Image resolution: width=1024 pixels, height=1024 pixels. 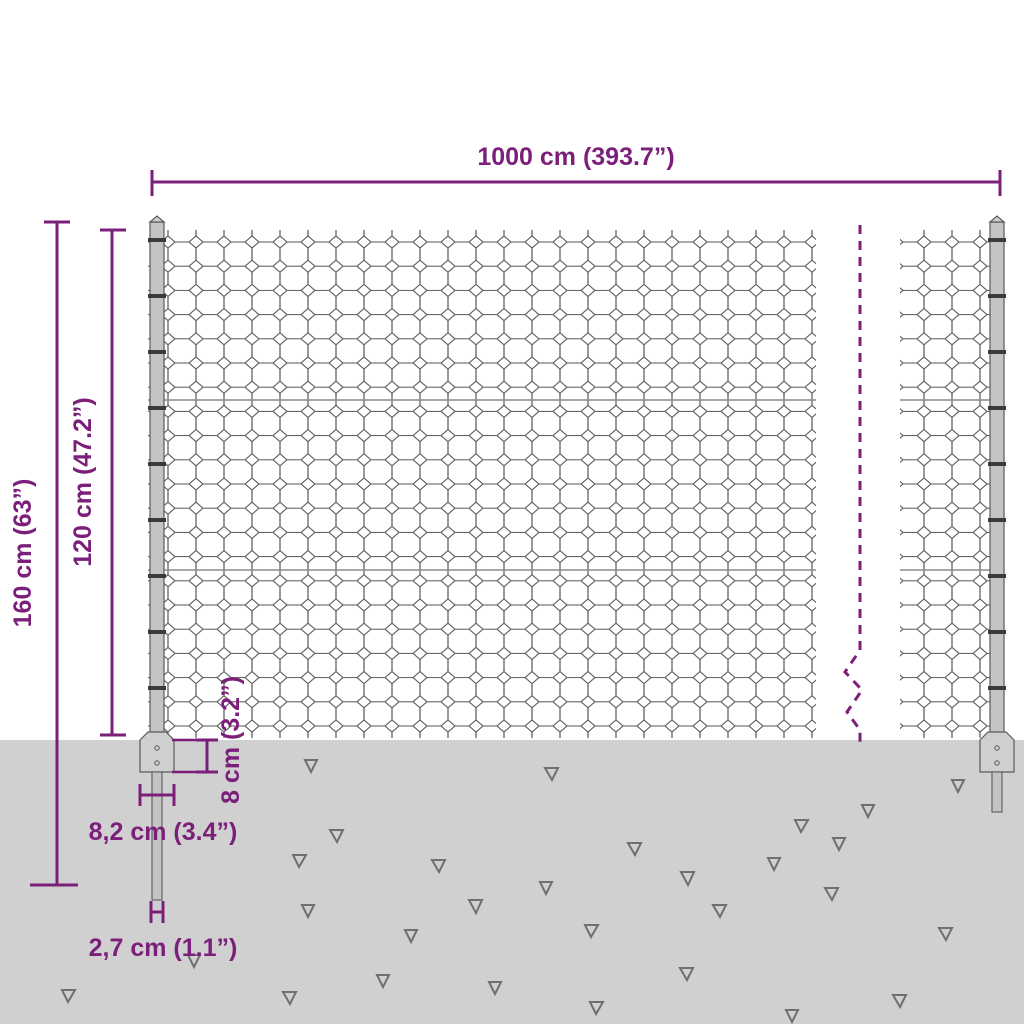 I want to click on post-left, so click(x=157, y=558).